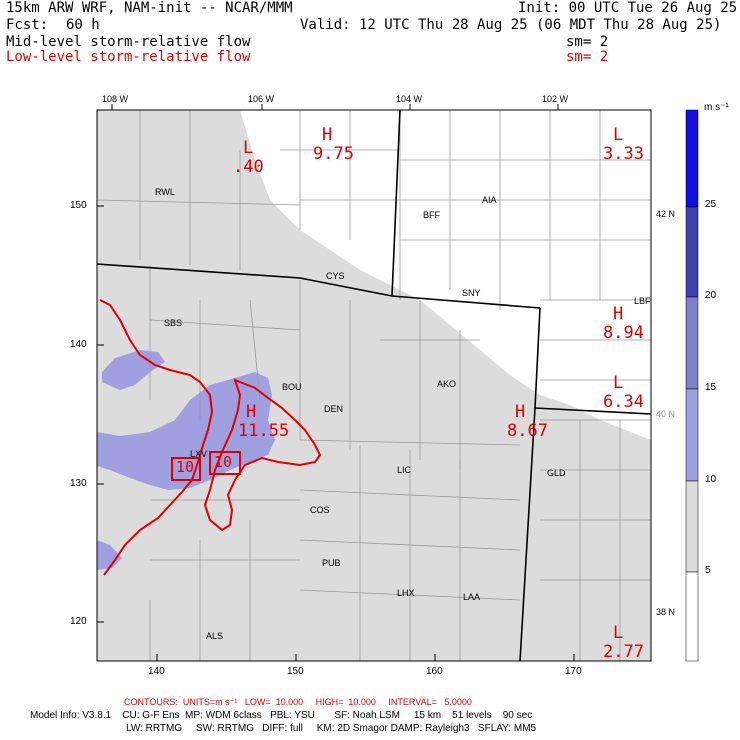  What do you see at coordinates (527, 431) in the screenshot?
I see `high-marker-4-value: 8.67` at bounding box center [527, 431].